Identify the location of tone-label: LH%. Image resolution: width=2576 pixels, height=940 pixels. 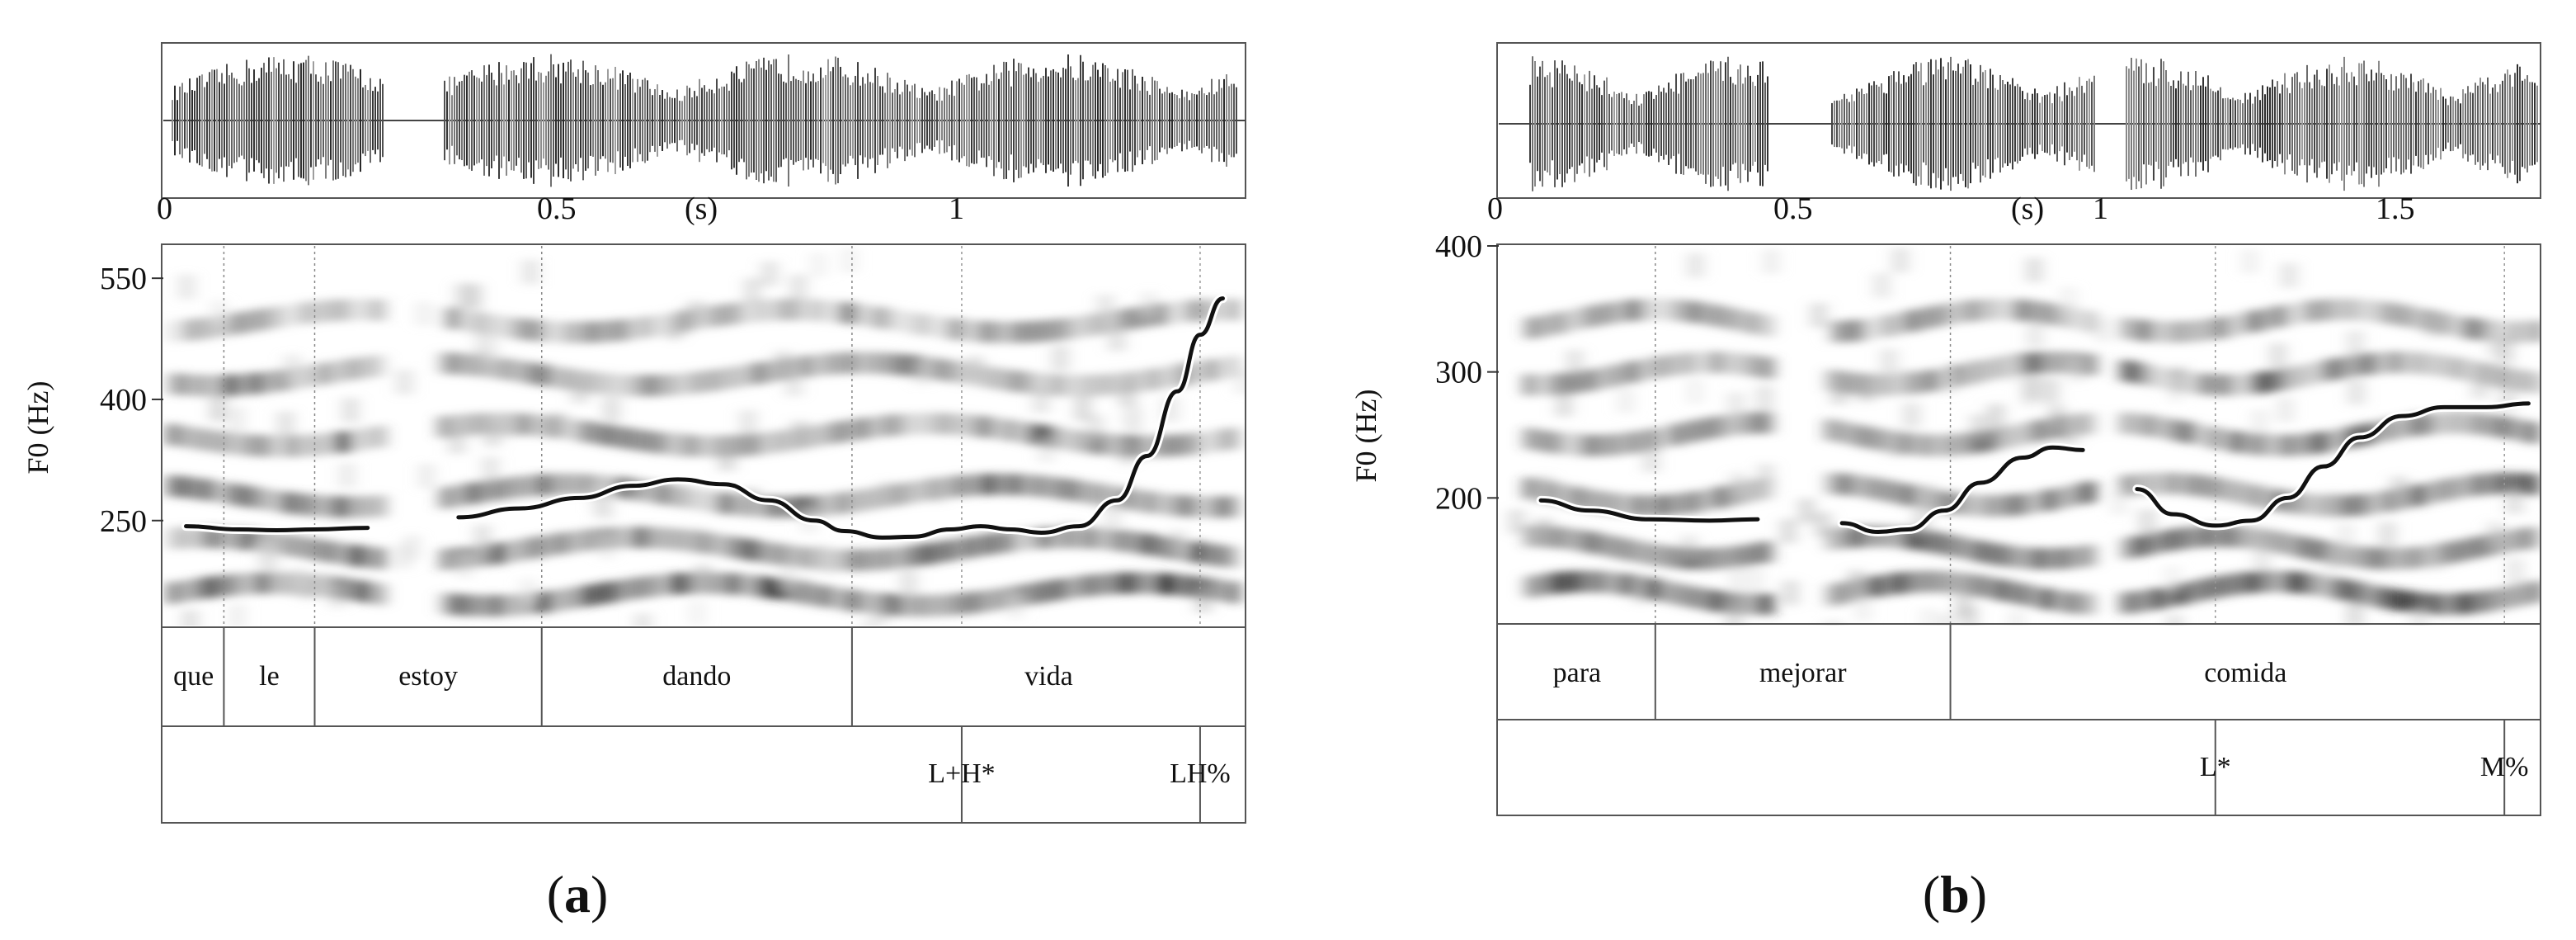
(1200, 773).